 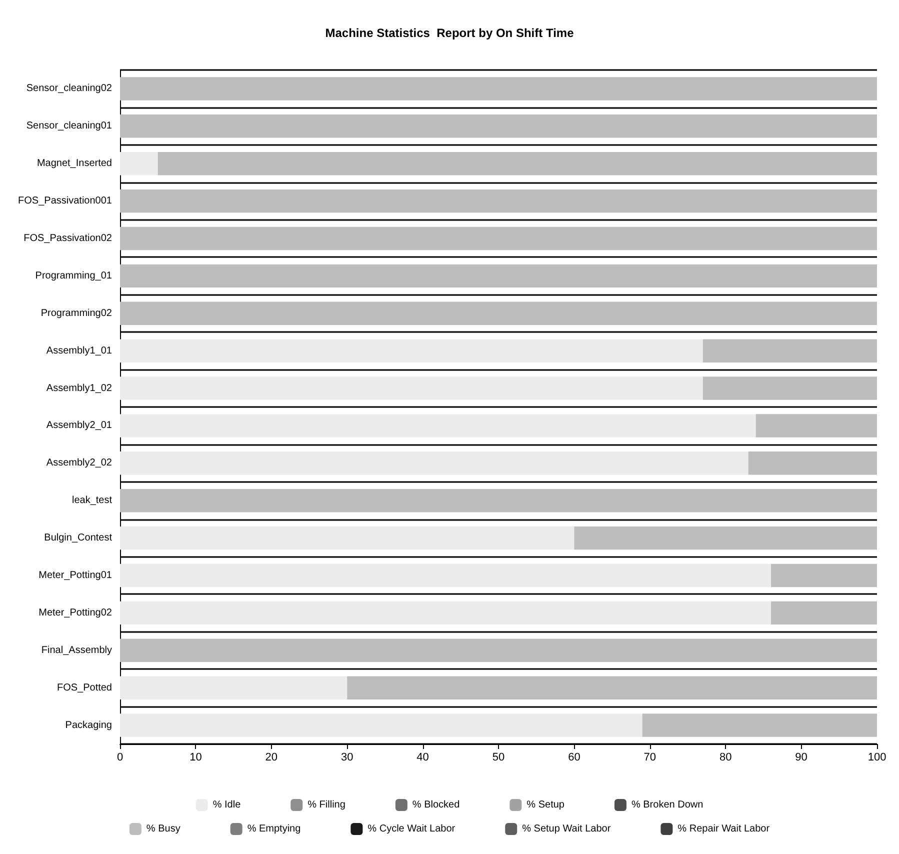 What do you see at coordinates (877, 758) in the screenshot?
I see `x-tick-label: 100` at bounding box center [877, 758].